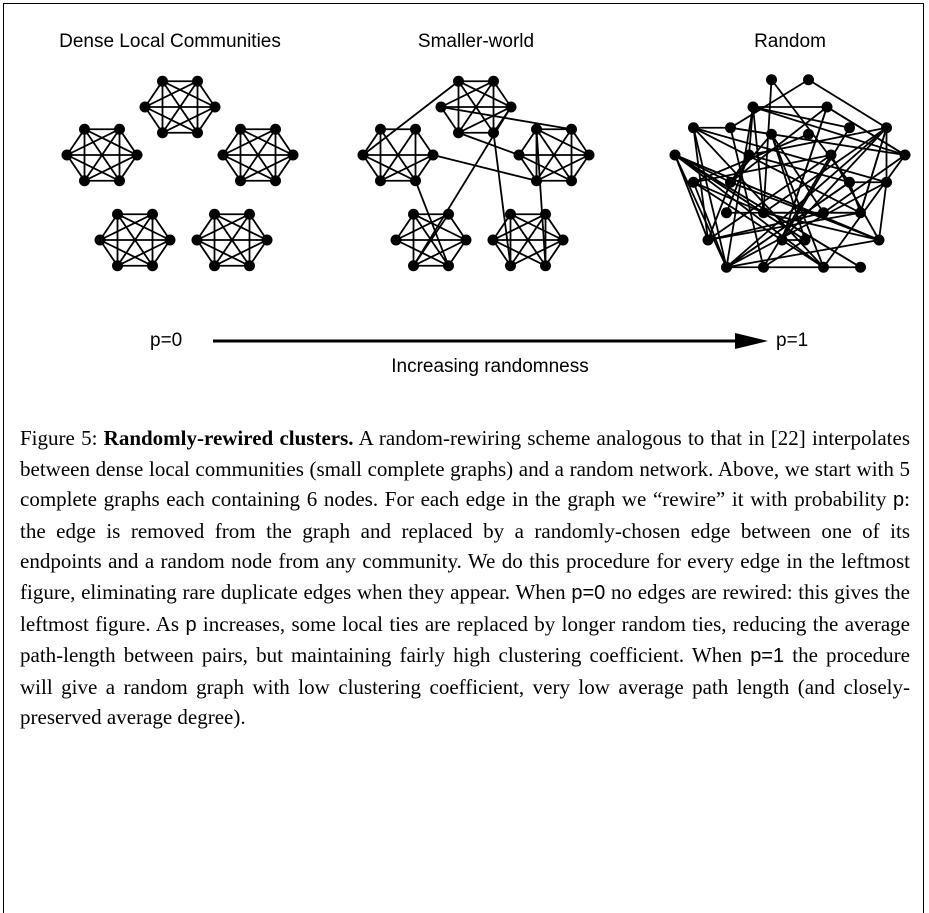 The height and width of the screenshot is (913, 929). I want to click on caption-title: Randomly-rewired clusters., so click(228, 438).